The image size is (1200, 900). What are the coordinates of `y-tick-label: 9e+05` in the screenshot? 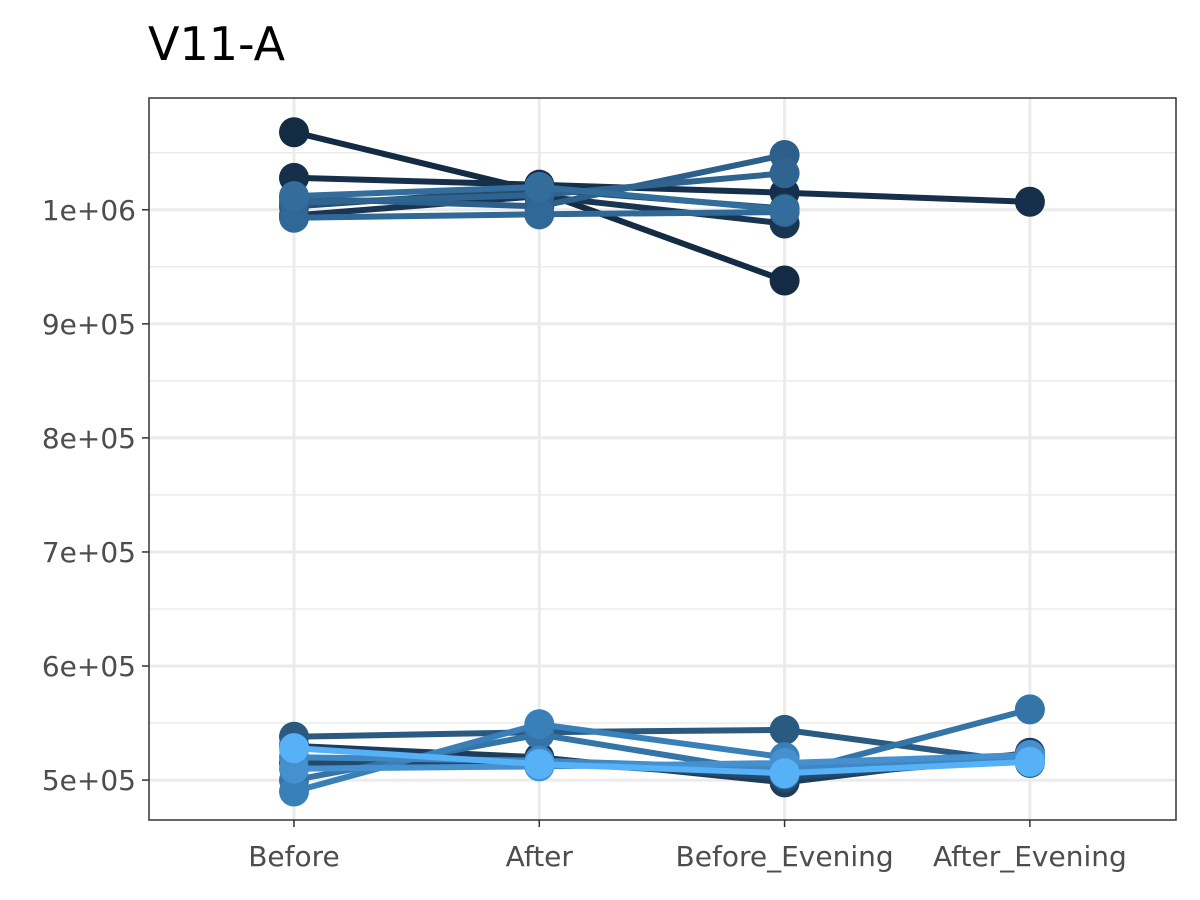 It's located at (89, 324).